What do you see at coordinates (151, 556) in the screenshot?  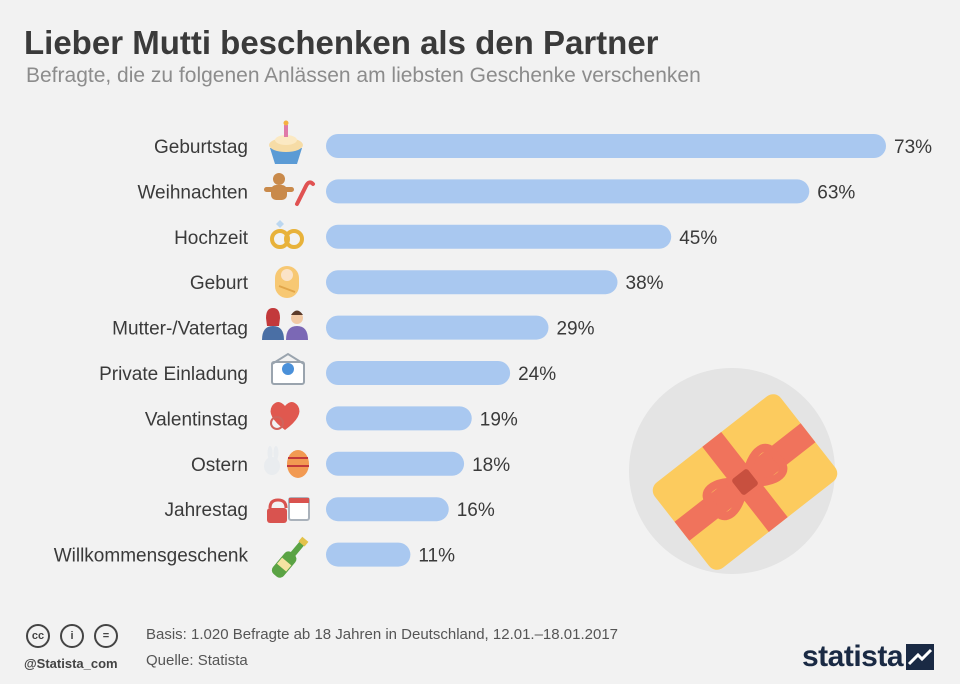 I see `category-label: Willkommensgeschenk` at bounding box center [151, 556].